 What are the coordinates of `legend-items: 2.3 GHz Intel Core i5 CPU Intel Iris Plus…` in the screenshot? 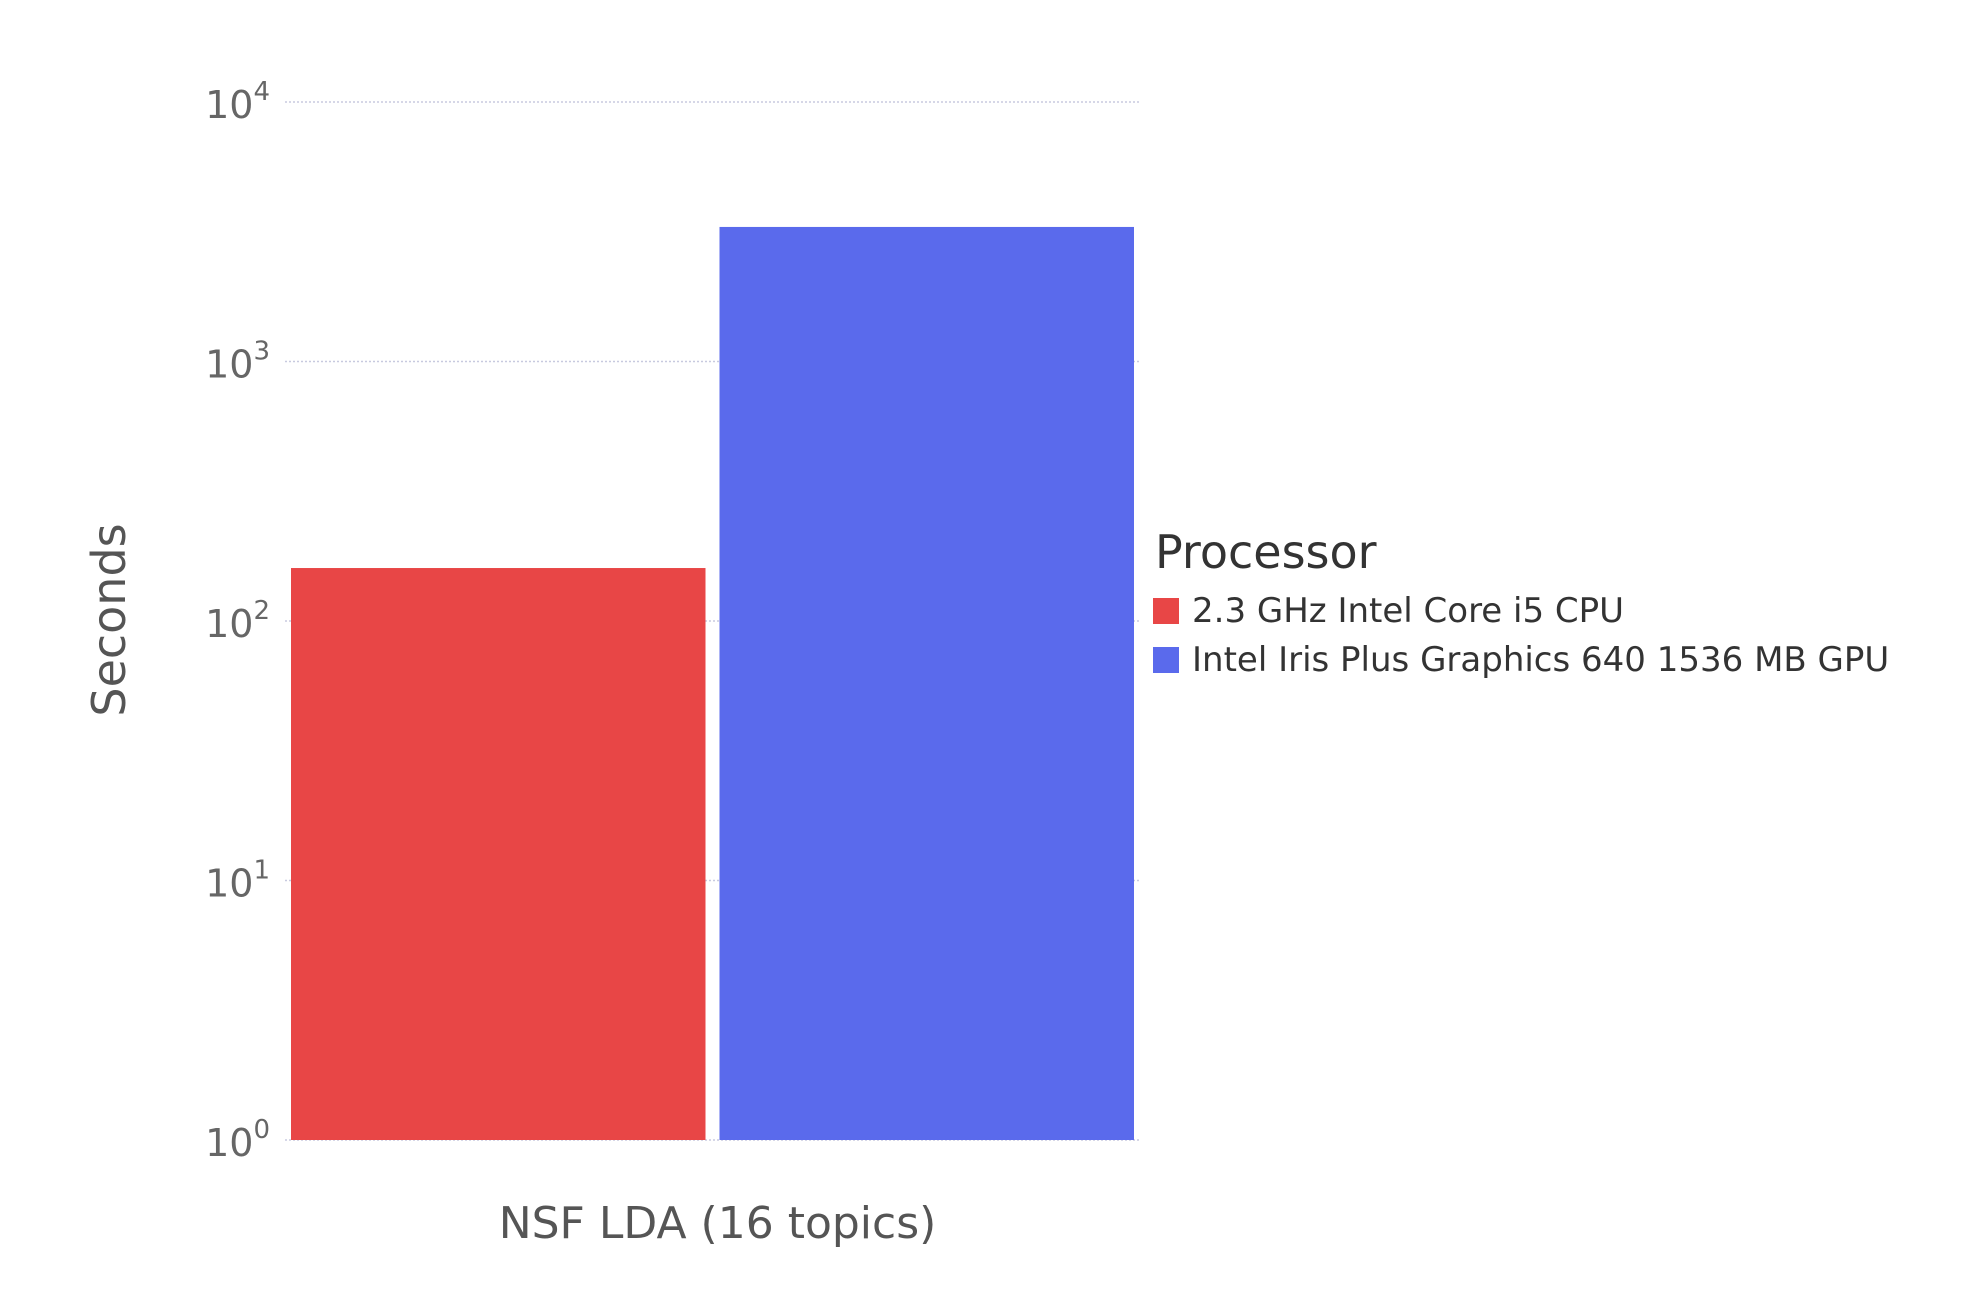 It's located at (1521, 635).